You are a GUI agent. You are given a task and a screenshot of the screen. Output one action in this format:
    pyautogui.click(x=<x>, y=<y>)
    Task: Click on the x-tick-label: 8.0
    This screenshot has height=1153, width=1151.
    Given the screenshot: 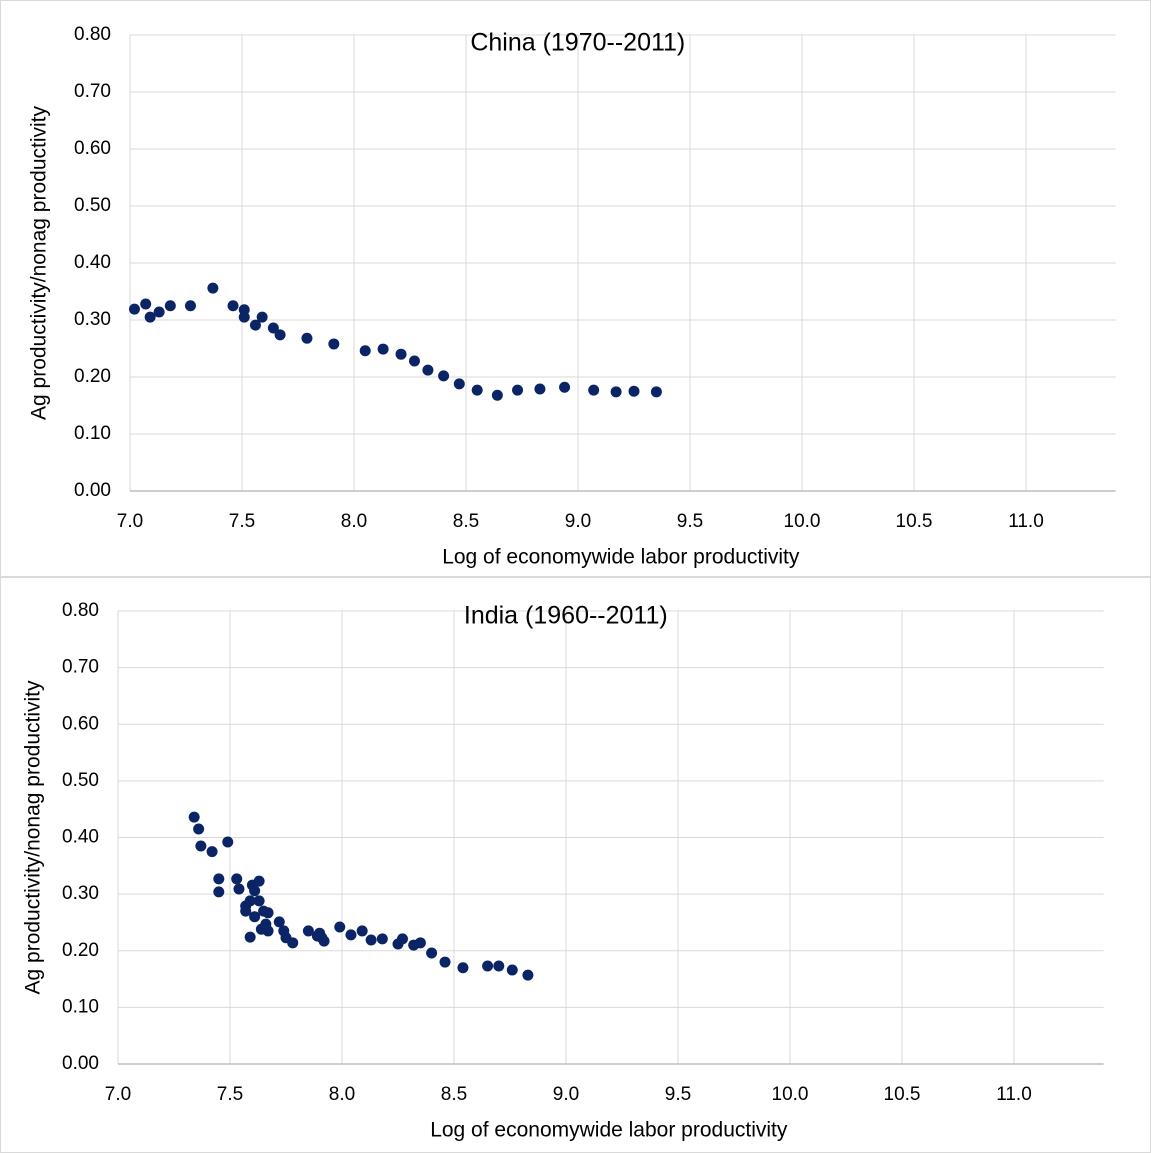 What is the action you would take?
    pyautogui.click(x=354, y=521)
    